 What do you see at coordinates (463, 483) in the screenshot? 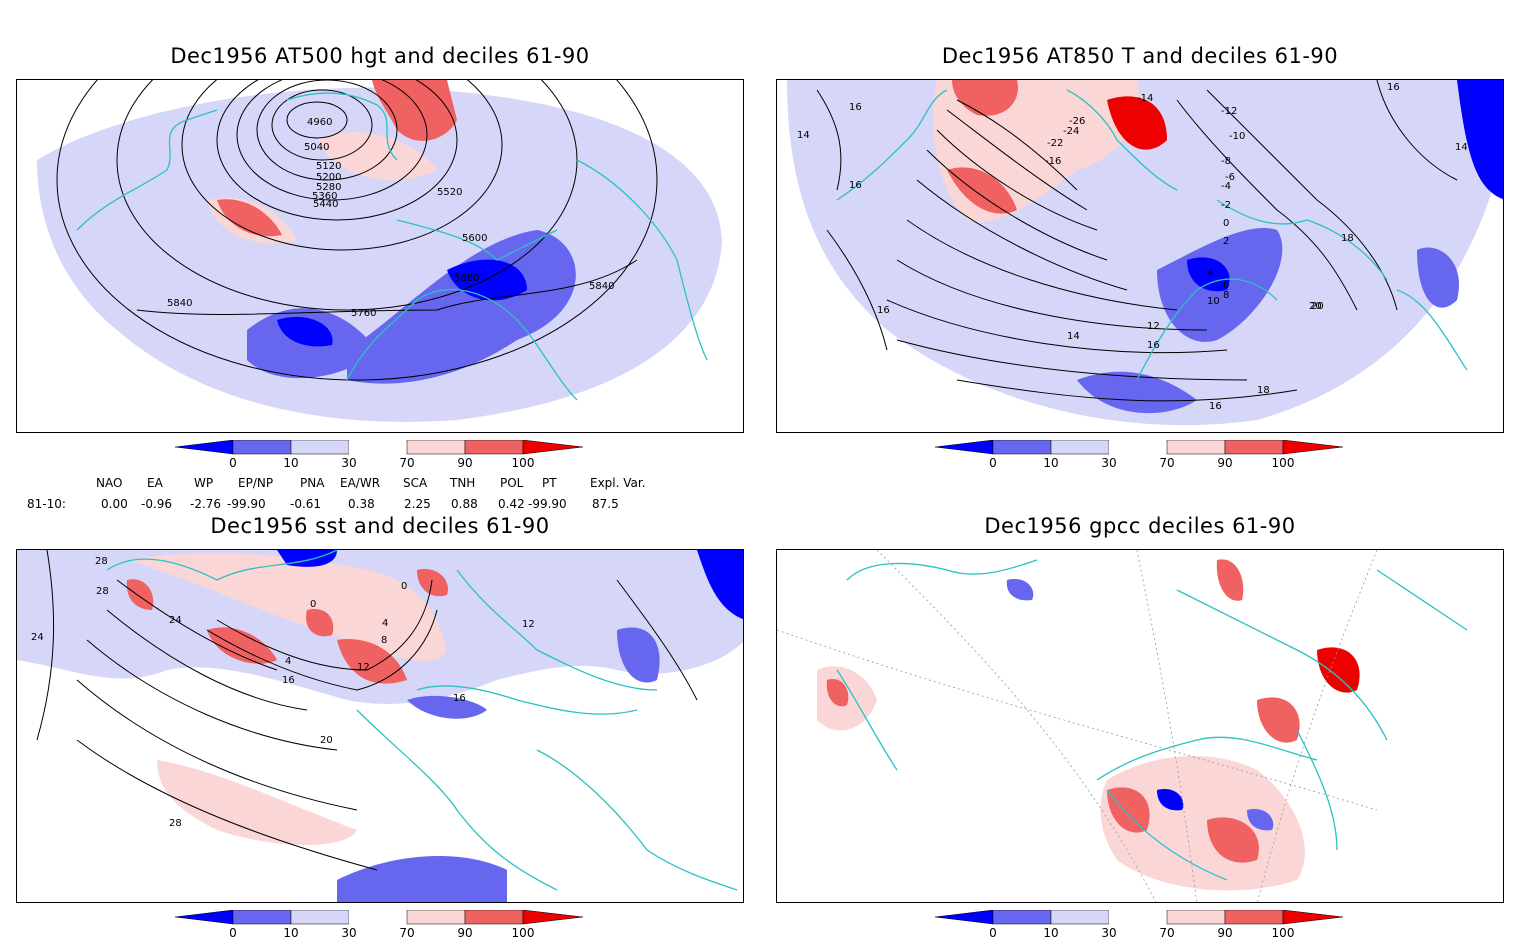
I see `index-header: TNH` at bounding box center [463, 483].